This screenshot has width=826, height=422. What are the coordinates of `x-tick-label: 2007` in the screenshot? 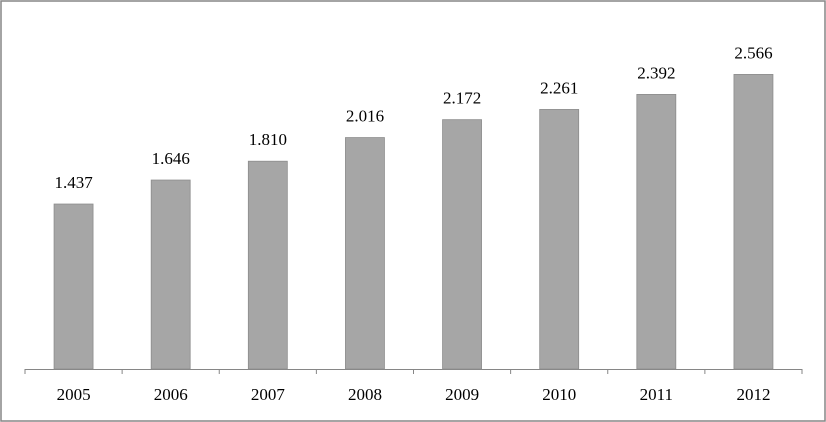 It's located at (268, 394).